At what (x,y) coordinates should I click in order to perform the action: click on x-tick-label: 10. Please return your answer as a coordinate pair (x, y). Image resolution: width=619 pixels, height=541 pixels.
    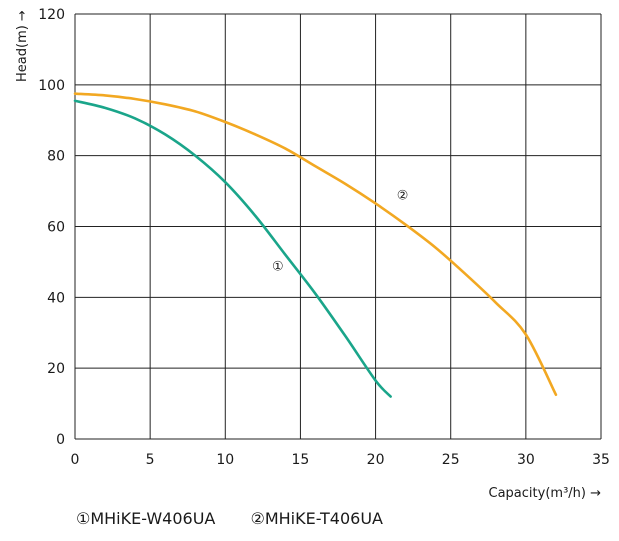
    Looking at the image, I should click on (225, 460).